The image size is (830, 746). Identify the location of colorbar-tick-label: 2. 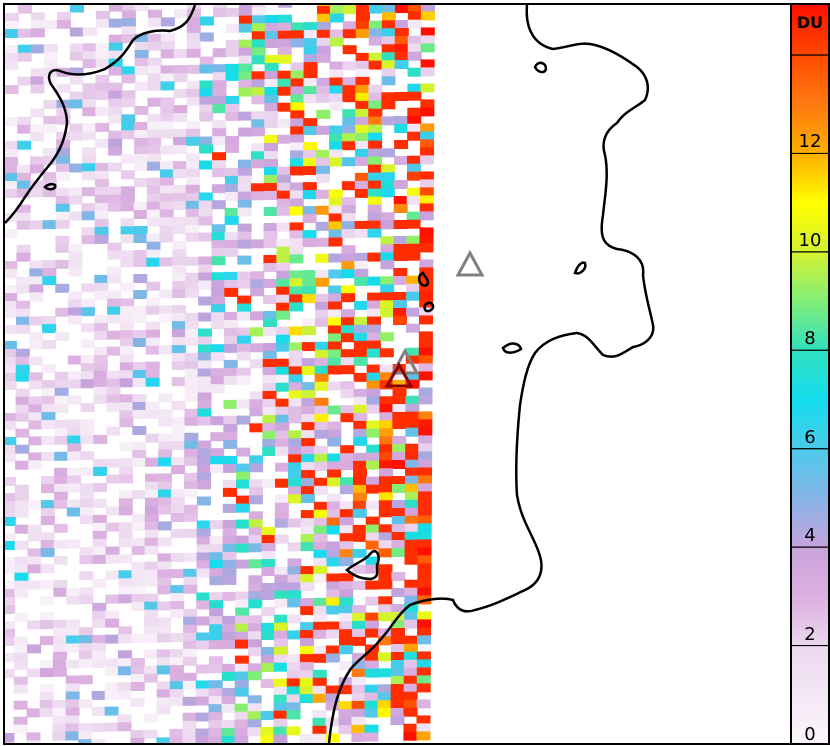
(810, 634).